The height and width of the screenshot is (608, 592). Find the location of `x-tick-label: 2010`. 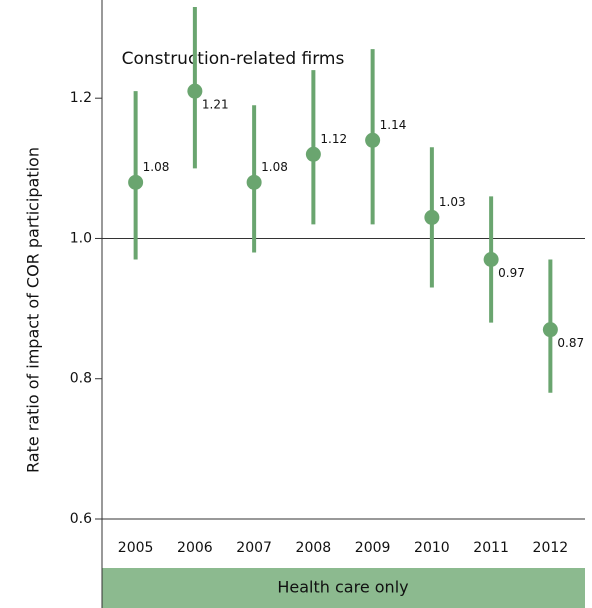

x-tick-label: 2010 is located at coordinates (432, 548).